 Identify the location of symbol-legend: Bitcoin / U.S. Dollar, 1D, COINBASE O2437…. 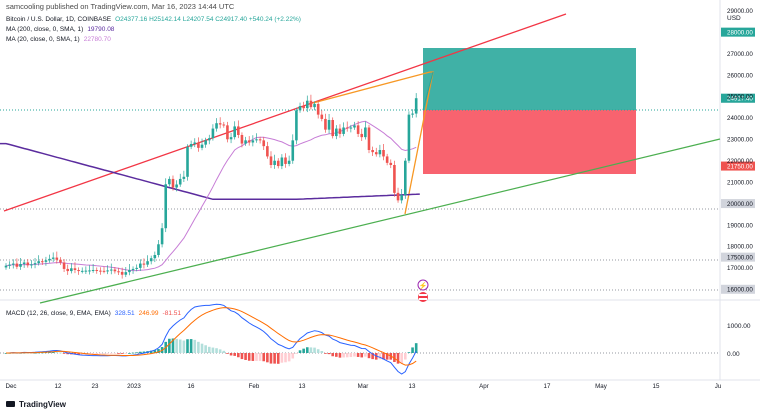
(153, 19).